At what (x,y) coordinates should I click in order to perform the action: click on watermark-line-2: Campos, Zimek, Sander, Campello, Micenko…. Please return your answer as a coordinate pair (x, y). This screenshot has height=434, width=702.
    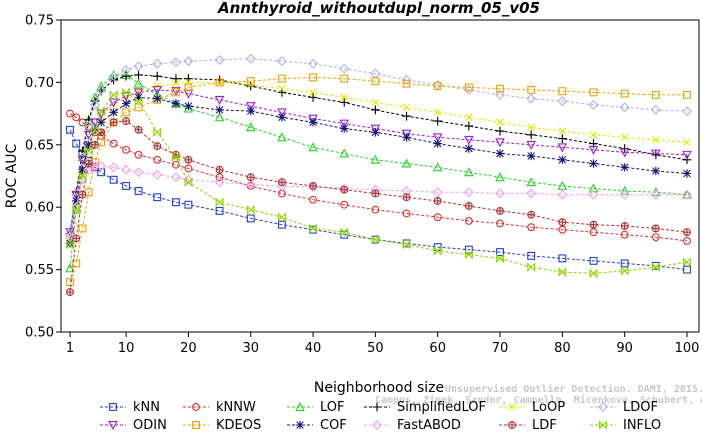
    Looking at the image, I should click on (538, 400).